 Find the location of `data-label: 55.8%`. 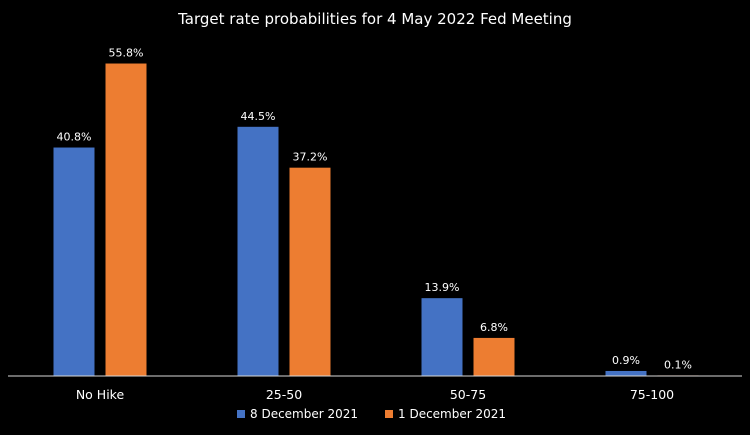

data-label: 55.8% is located at coordinates (126, 53).